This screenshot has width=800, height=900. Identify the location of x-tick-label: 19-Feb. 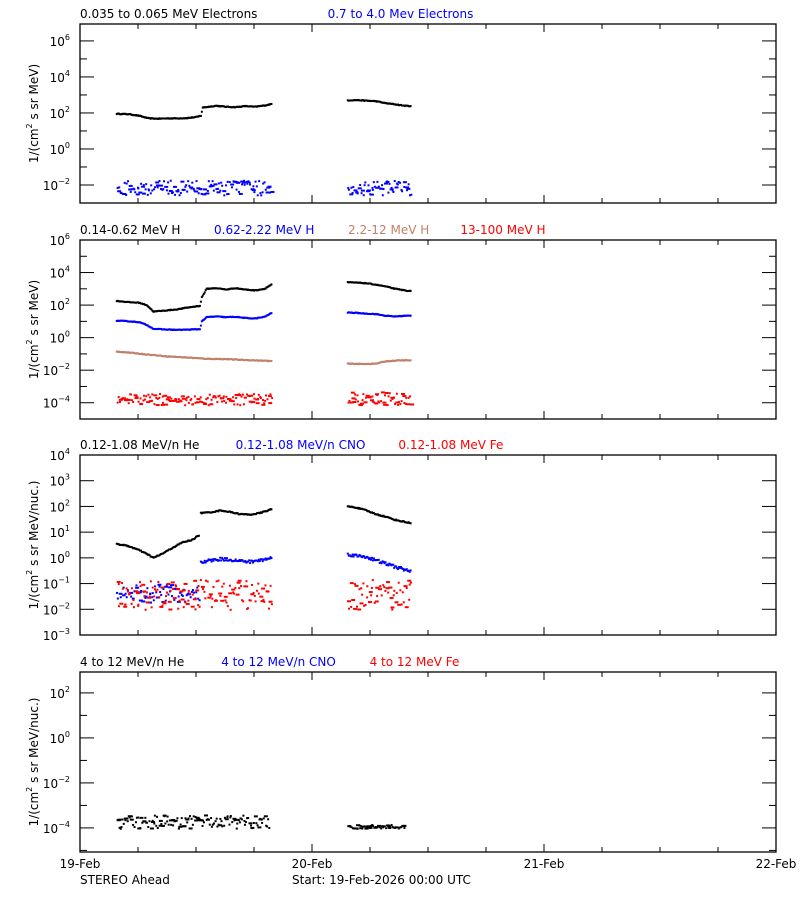
(80, 864).